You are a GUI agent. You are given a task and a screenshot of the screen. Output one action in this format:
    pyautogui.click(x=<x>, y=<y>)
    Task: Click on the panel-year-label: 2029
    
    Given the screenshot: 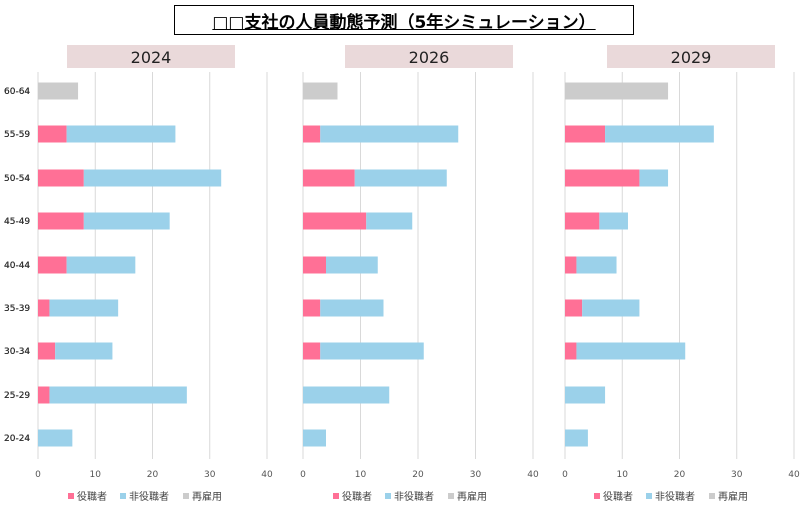 What is the action you would take?
    pyautogui.click(x=691, y=57)
    